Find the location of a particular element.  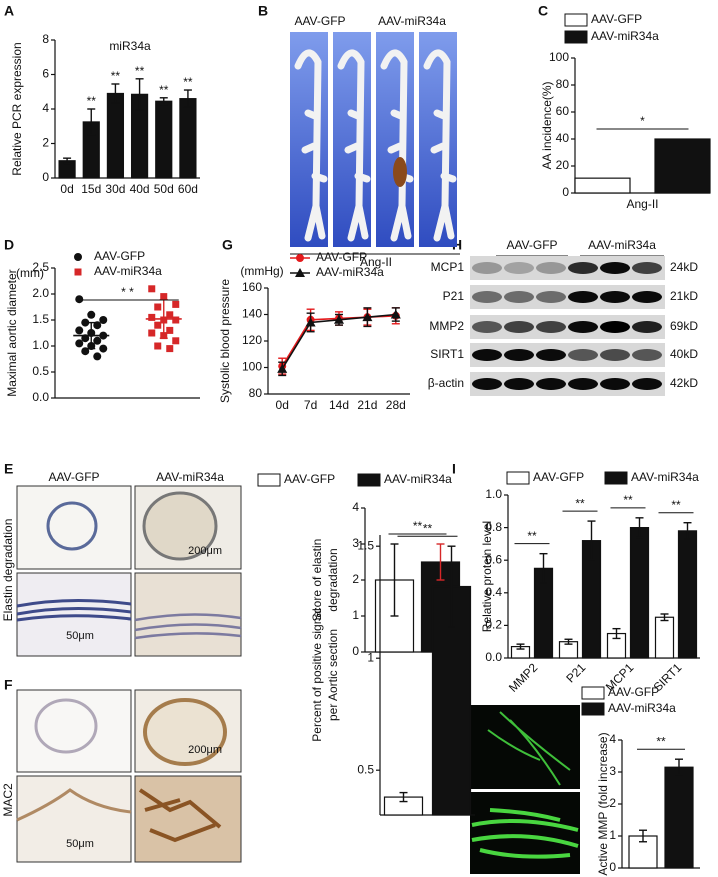

panel-letter: H is located at coordinates (457, 245).